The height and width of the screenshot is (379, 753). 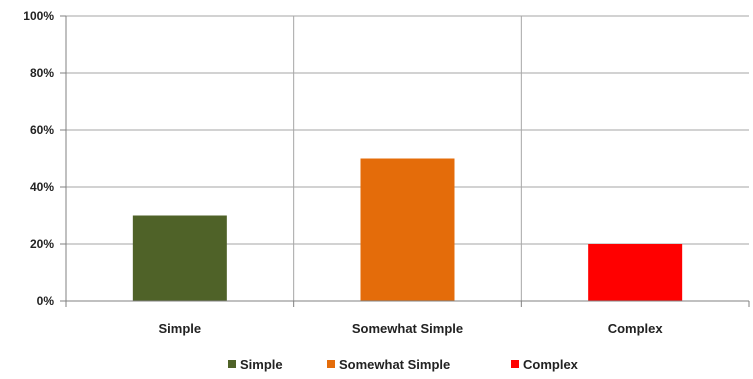 What do you see at coordinates (42, 187) in the screenshot?
I see `y-tick-label: 40%` at bounding box center [42, 187].